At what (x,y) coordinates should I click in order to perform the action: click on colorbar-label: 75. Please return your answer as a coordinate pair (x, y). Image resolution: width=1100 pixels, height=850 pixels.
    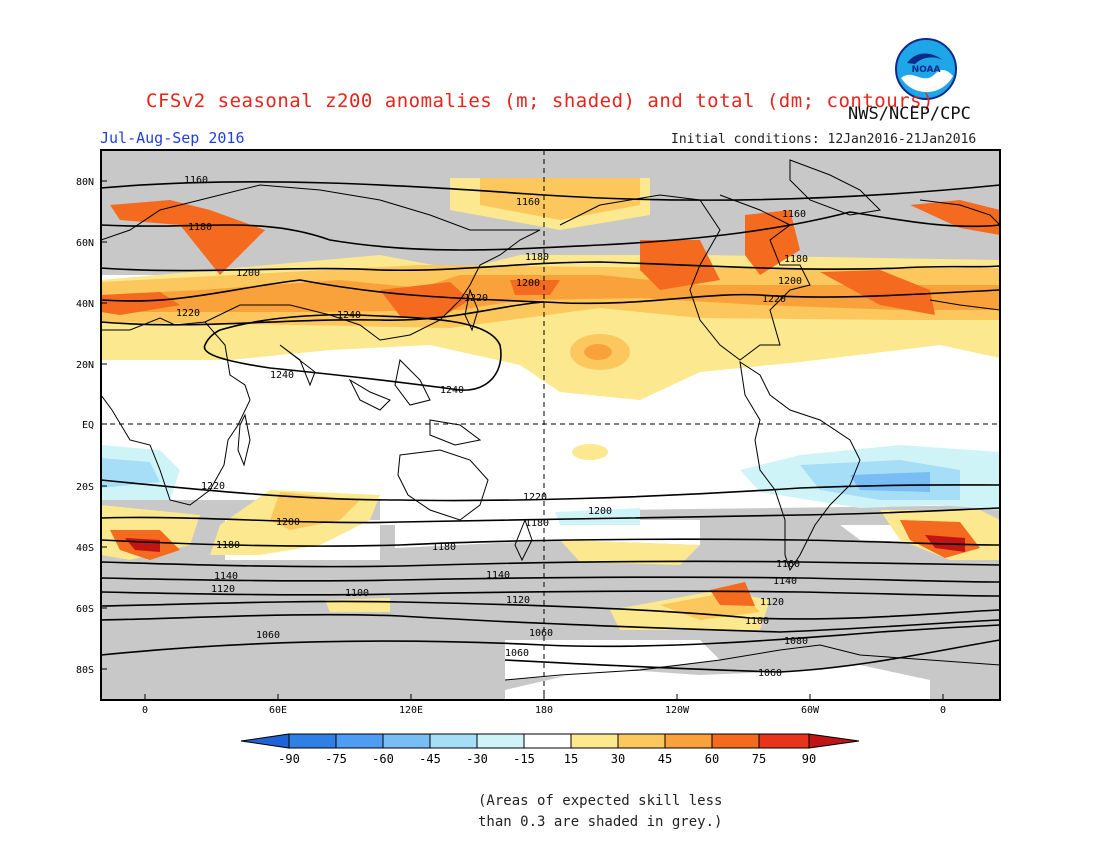
    Looking at the image, I should click on (759, 759).